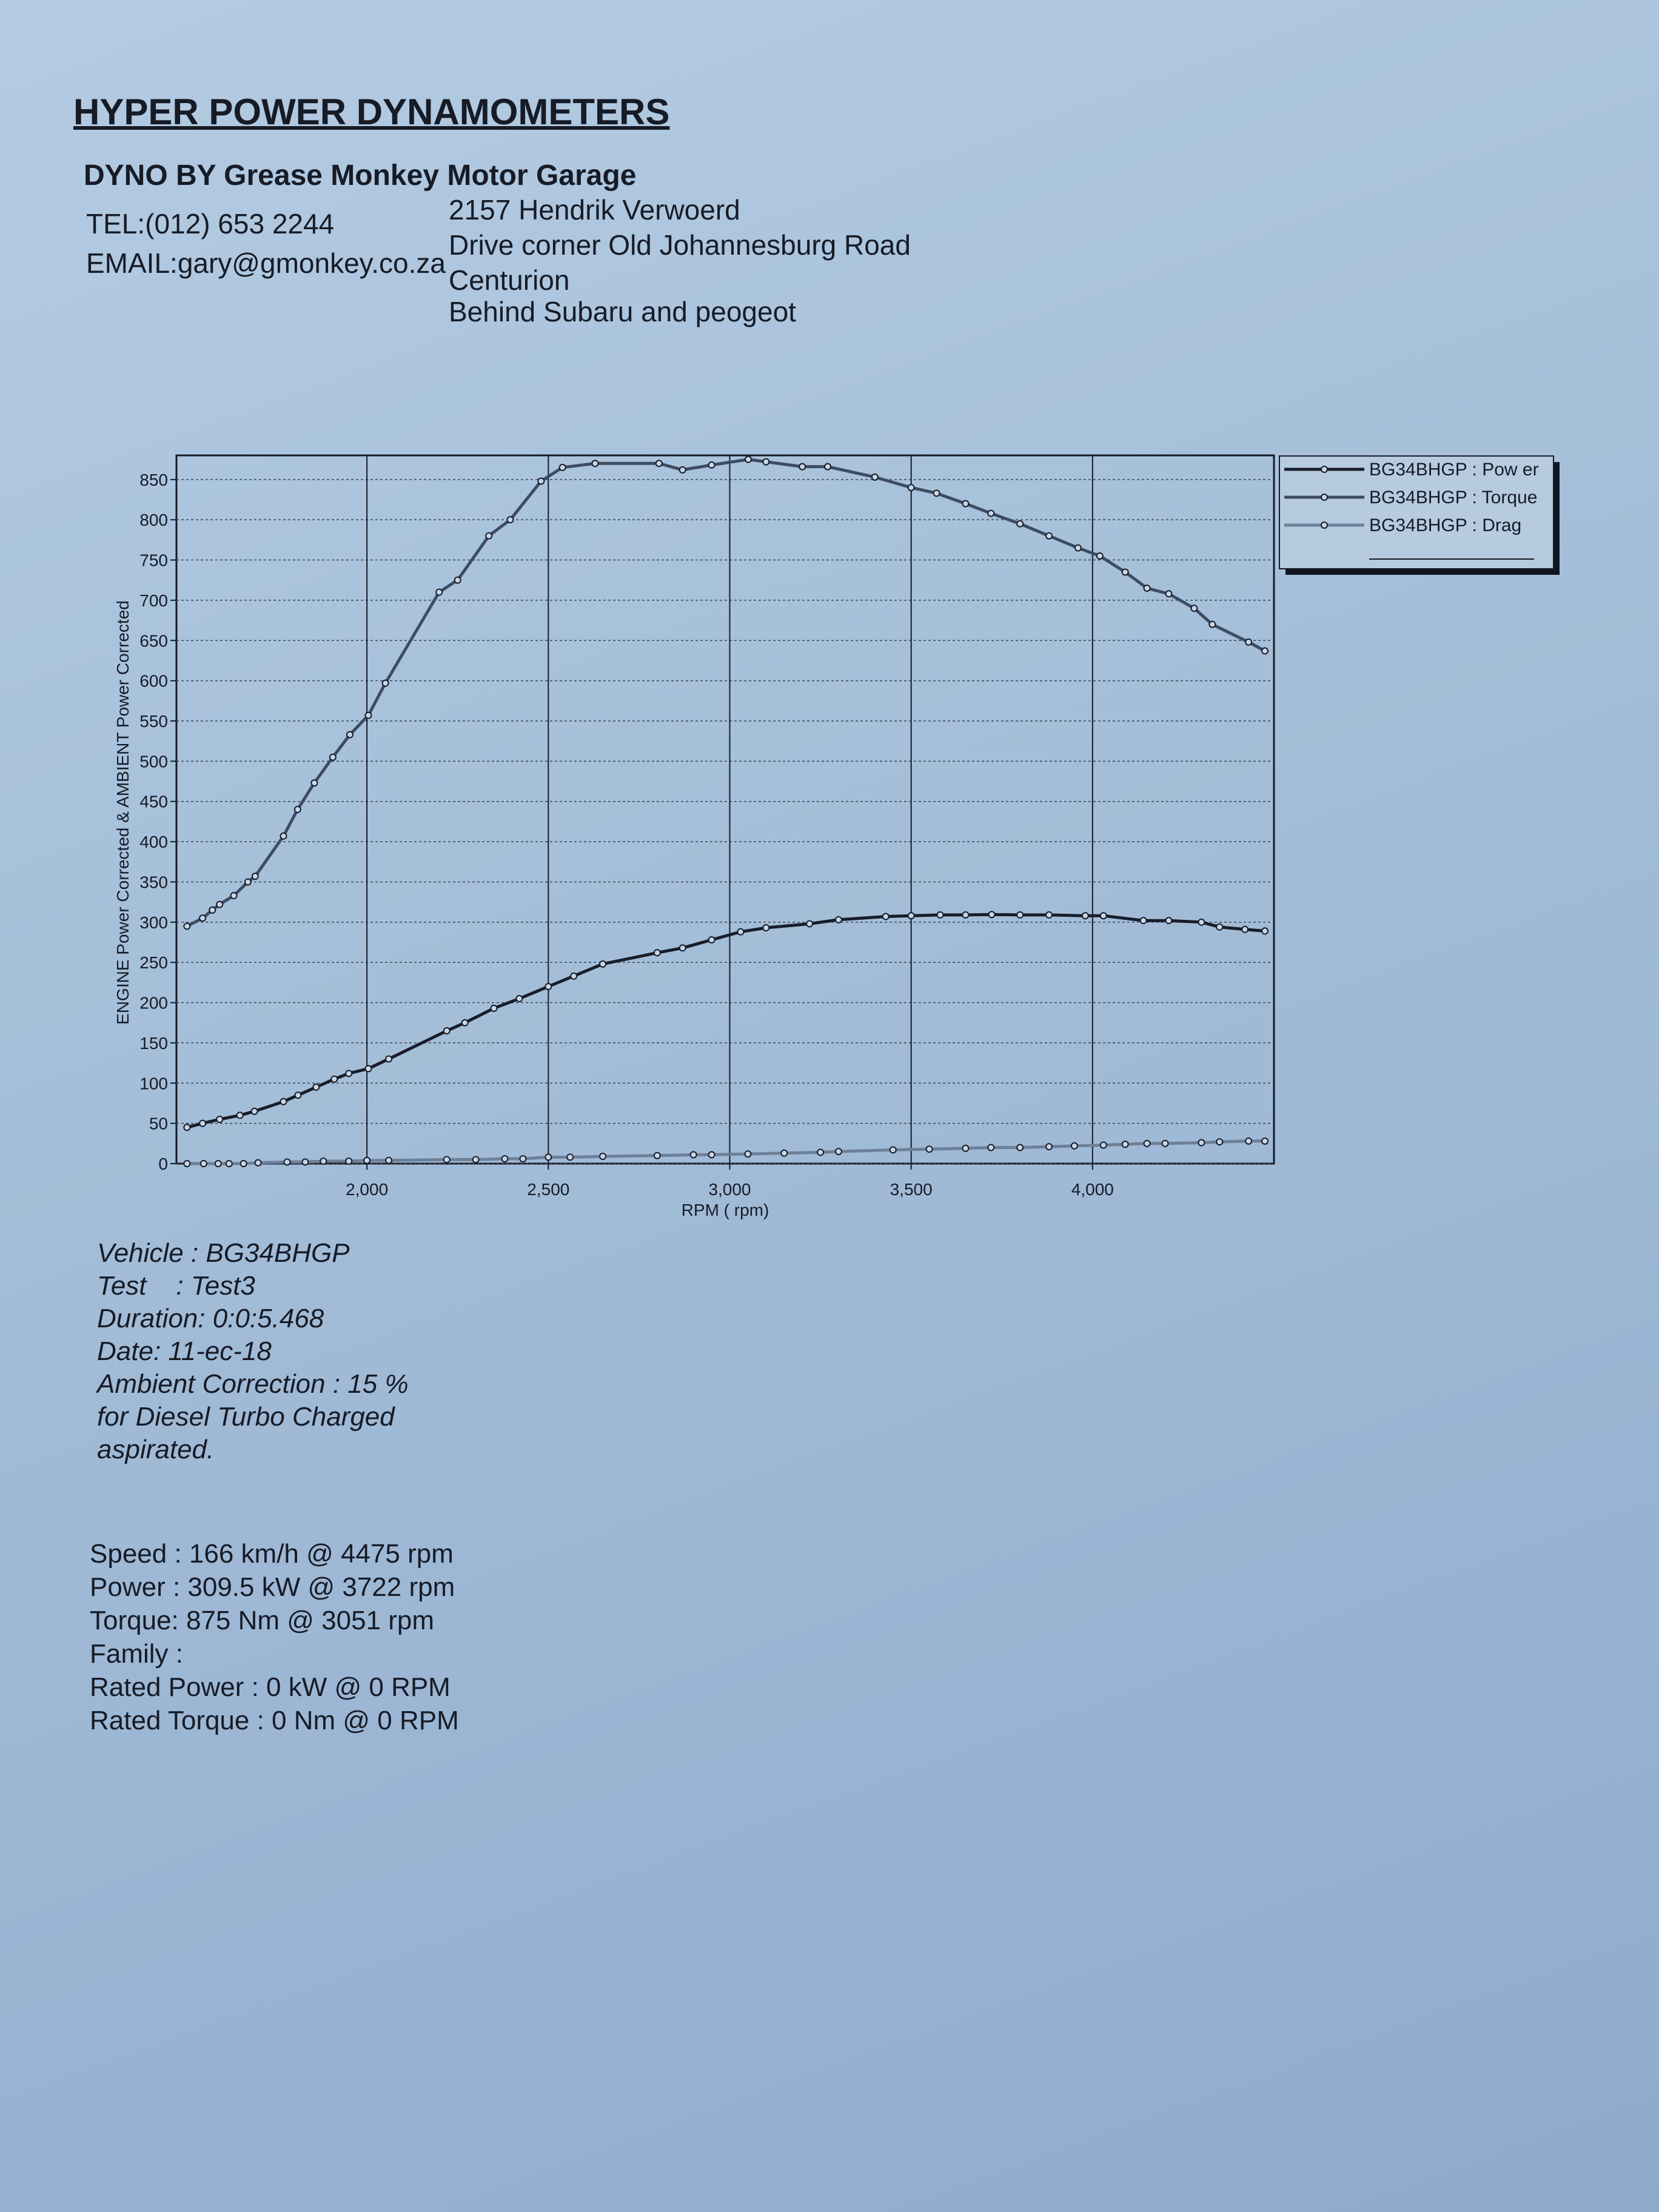  I want to click on subtitle: DYNO BY Grease Monkey Motor Garage, so click(360, 175).